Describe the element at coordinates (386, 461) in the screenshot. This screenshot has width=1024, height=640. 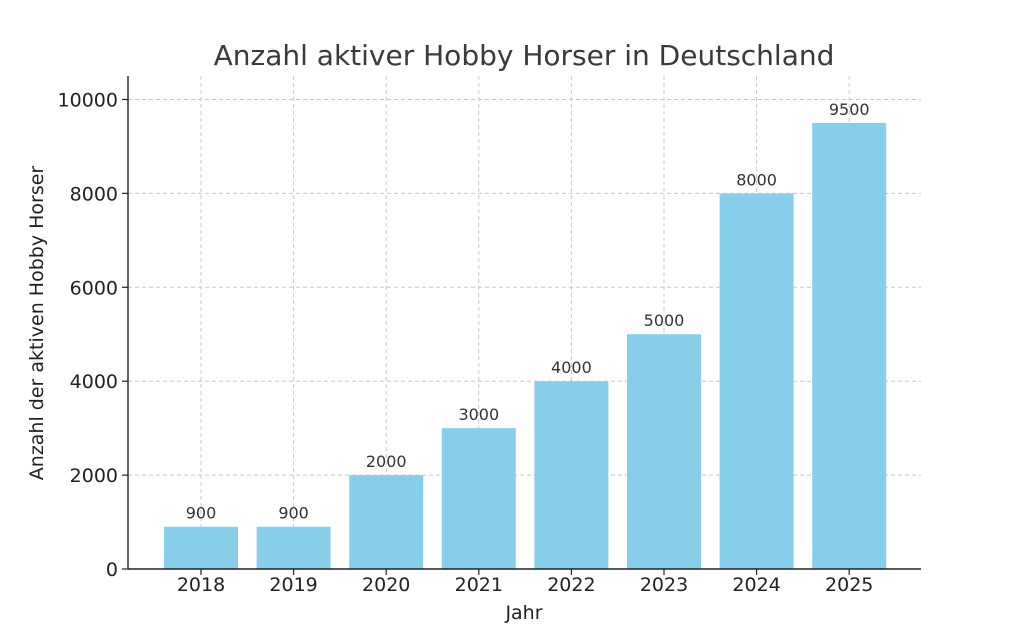
I see `data-label-2020: 2000` at that location.